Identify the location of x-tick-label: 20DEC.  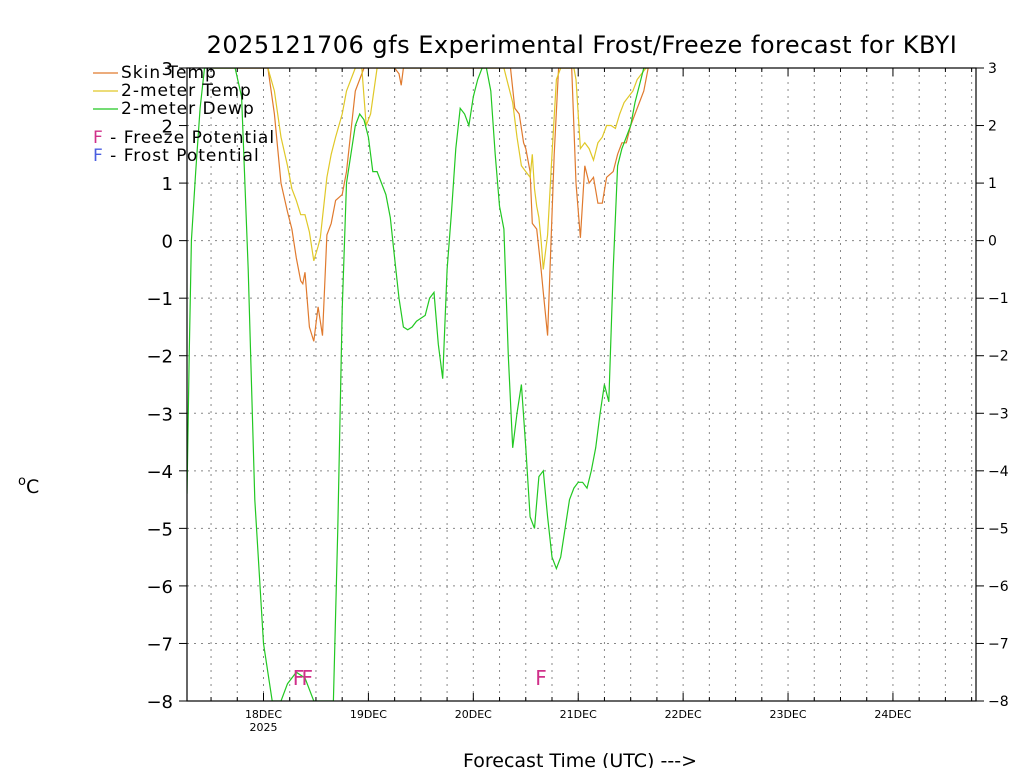
(473, 714).